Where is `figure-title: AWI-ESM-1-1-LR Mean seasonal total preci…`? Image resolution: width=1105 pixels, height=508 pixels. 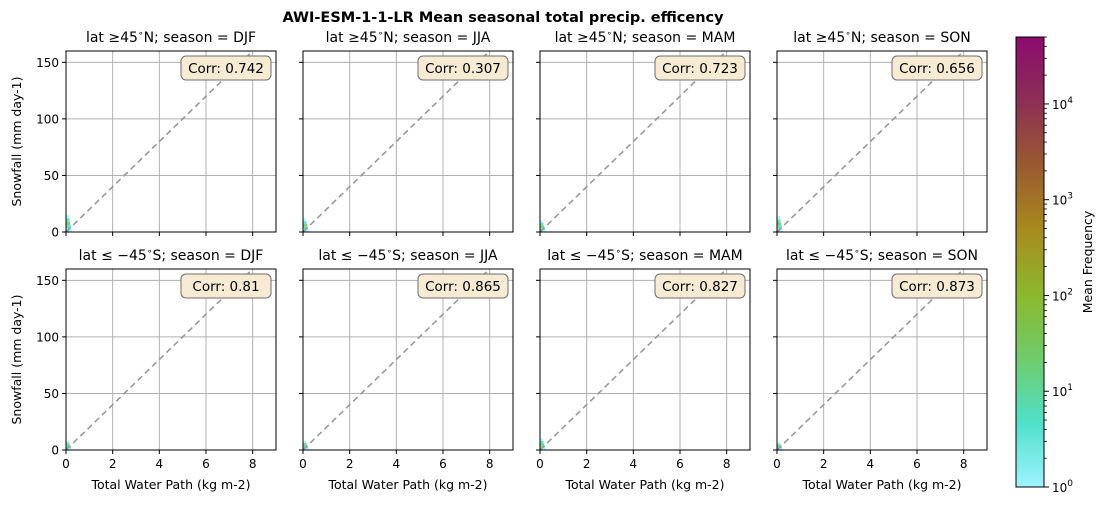
figure-title: AWI-ESM-1-1-LR Mean seasonal total preci… is located at coordinates (503, 18).